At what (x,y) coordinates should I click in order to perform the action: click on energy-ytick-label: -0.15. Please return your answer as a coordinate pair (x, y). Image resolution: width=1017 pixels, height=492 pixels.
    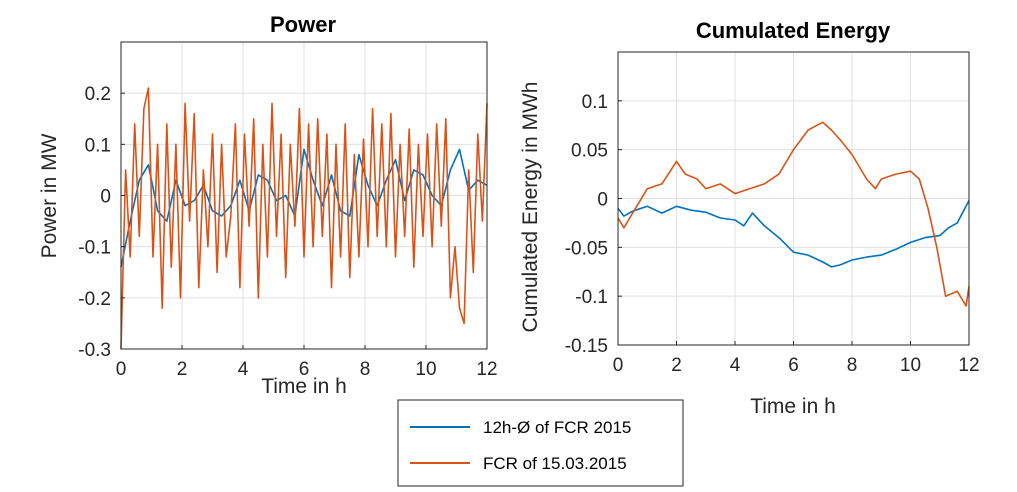
    Looking at the image, I should click on (586, 346).